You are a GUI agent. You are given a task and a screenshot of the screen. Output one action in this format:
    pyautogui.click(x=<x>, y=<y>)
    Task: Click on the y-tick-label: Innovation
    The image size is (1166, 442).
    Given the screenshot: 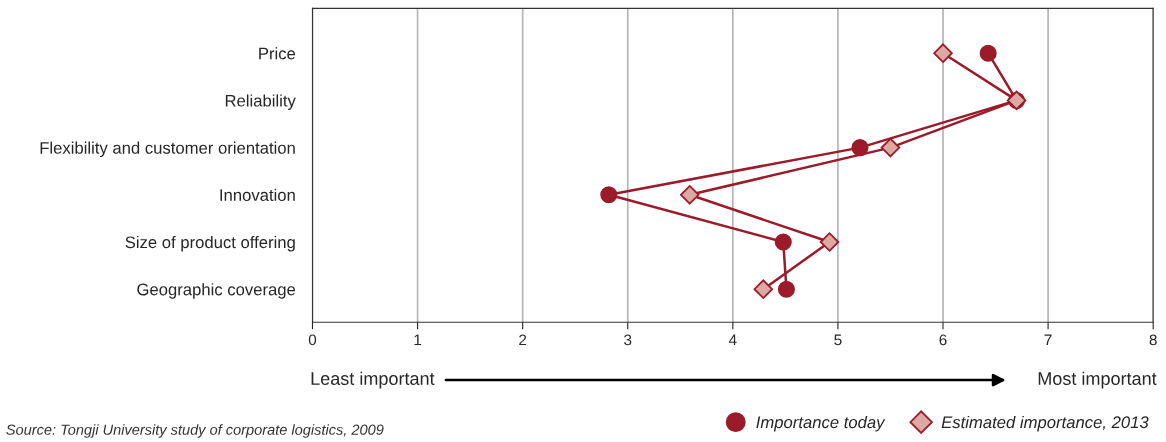 What is the action you would take?
    pyautogui.click(x=257, y=195)
    